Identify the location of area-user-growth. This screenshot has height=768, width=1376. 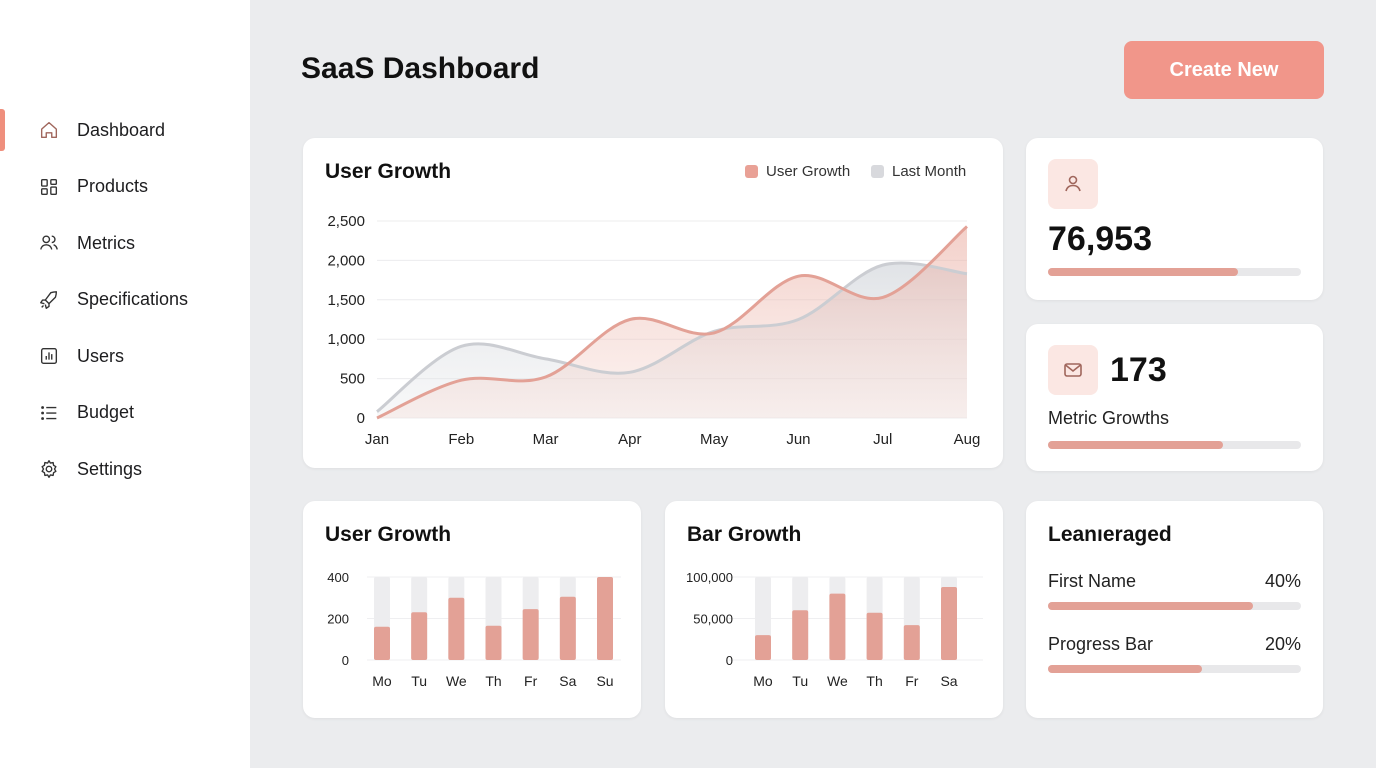
(672, 322).